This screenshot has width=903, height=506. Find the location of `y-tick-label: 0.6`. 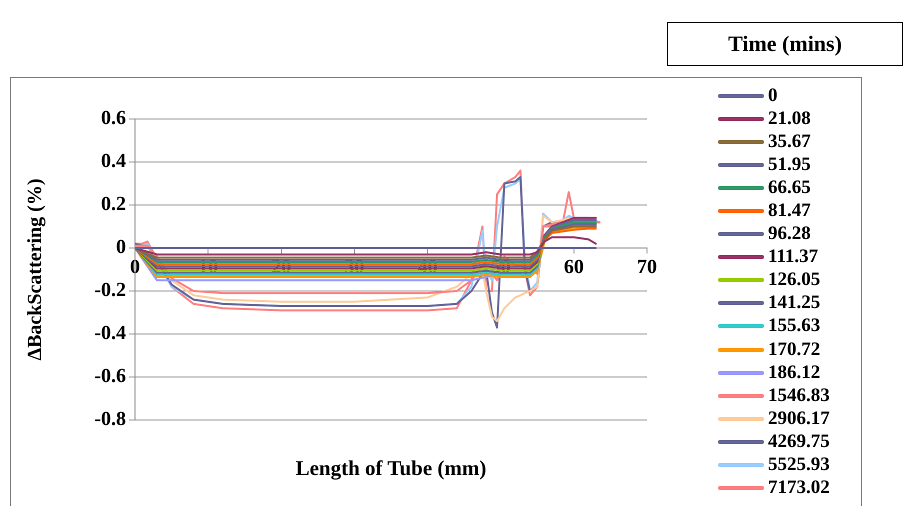

y-tick-label: 0.6 is located at coordinates (113, 118).